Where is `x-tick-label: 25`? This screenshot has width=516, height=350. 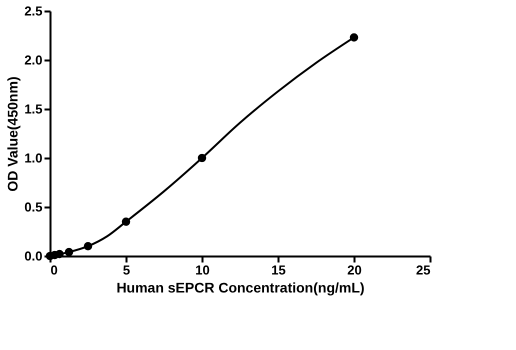 x-tick-label: 25 is located at coordinates (423, 270).